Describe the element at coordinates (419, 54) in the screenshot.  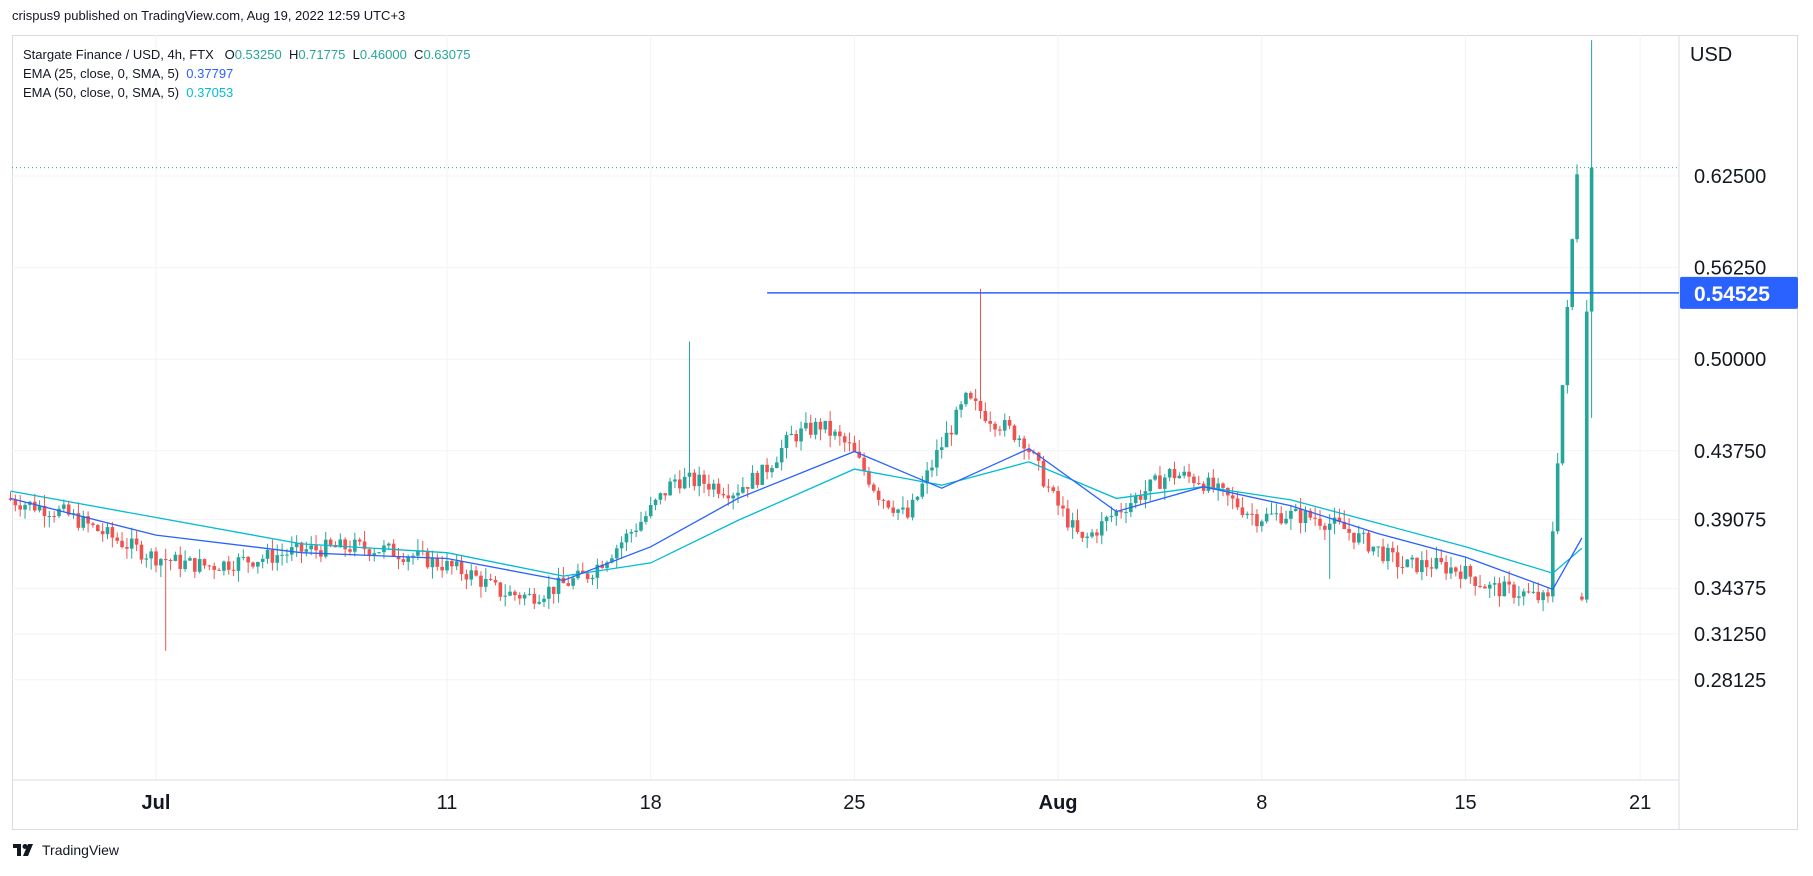
I see `close-label: C` at that location.